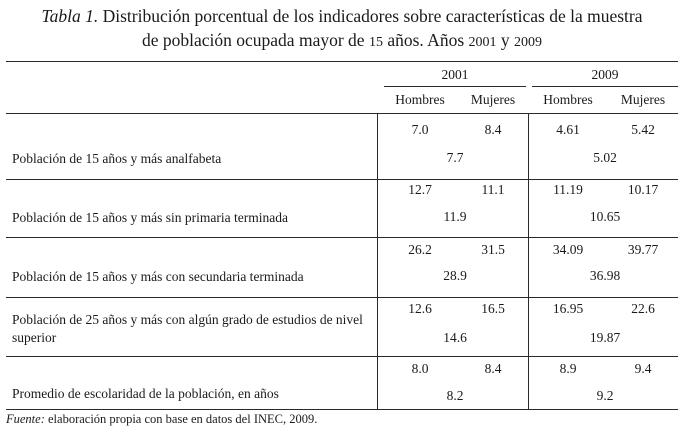 This screenshot has width=684, height=433. Describe the element at coordinates (568, 99) in the screenshot. I see `header-men-2009: Hombres` at that location.